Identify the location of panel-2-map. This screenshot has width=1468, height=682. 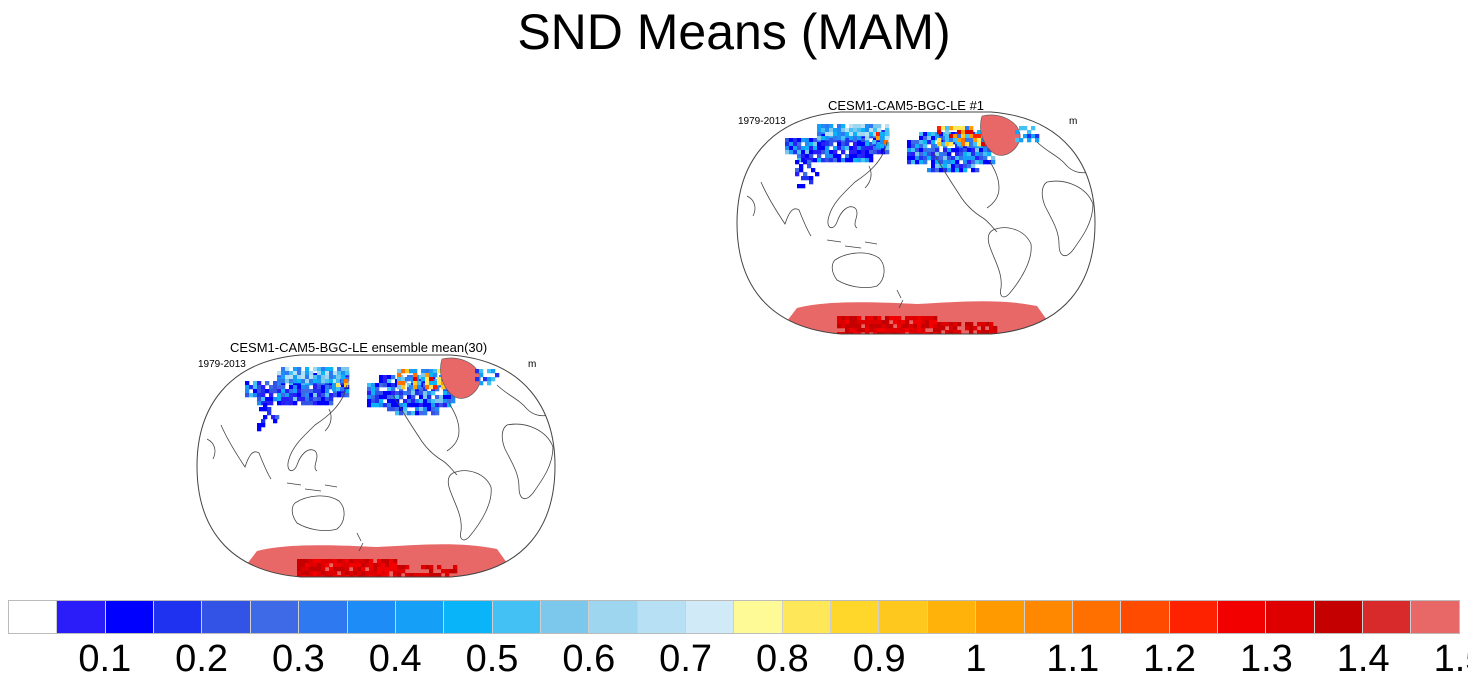
(376, 466).